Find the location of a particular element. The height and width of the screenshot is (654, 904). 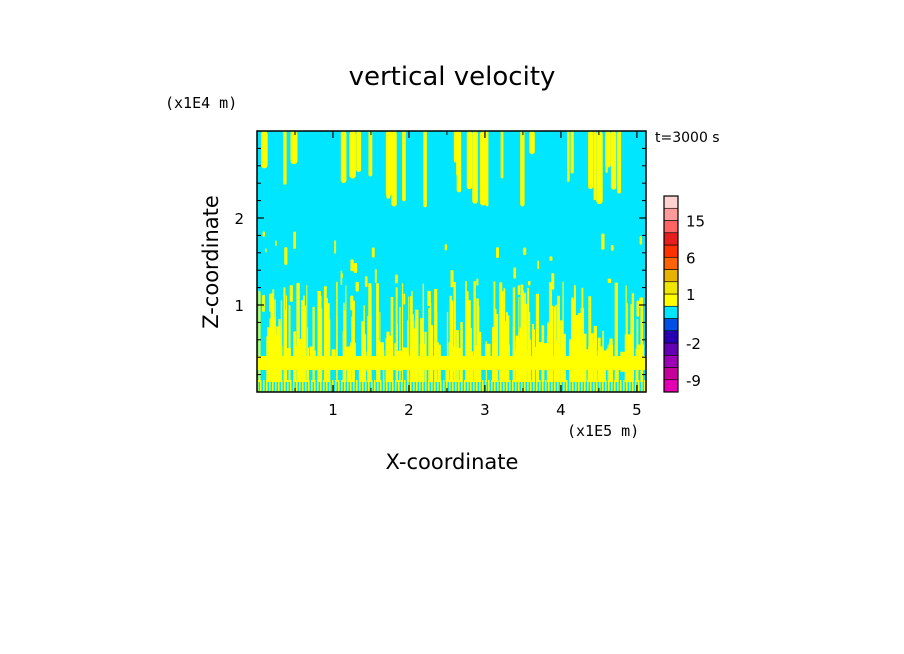

y-scale-note: (x1E4 m) is located at coordinates (201, 103).